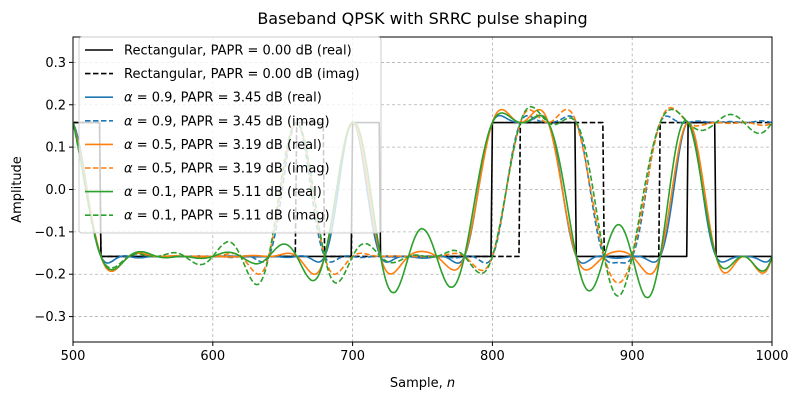 Image resolution: width=800 pixels, height=400 pixels. What do you see at coordinates (451, 383) in the screenshot?
I see `x-axis-label-var: n` at bounding box center [451, 383].